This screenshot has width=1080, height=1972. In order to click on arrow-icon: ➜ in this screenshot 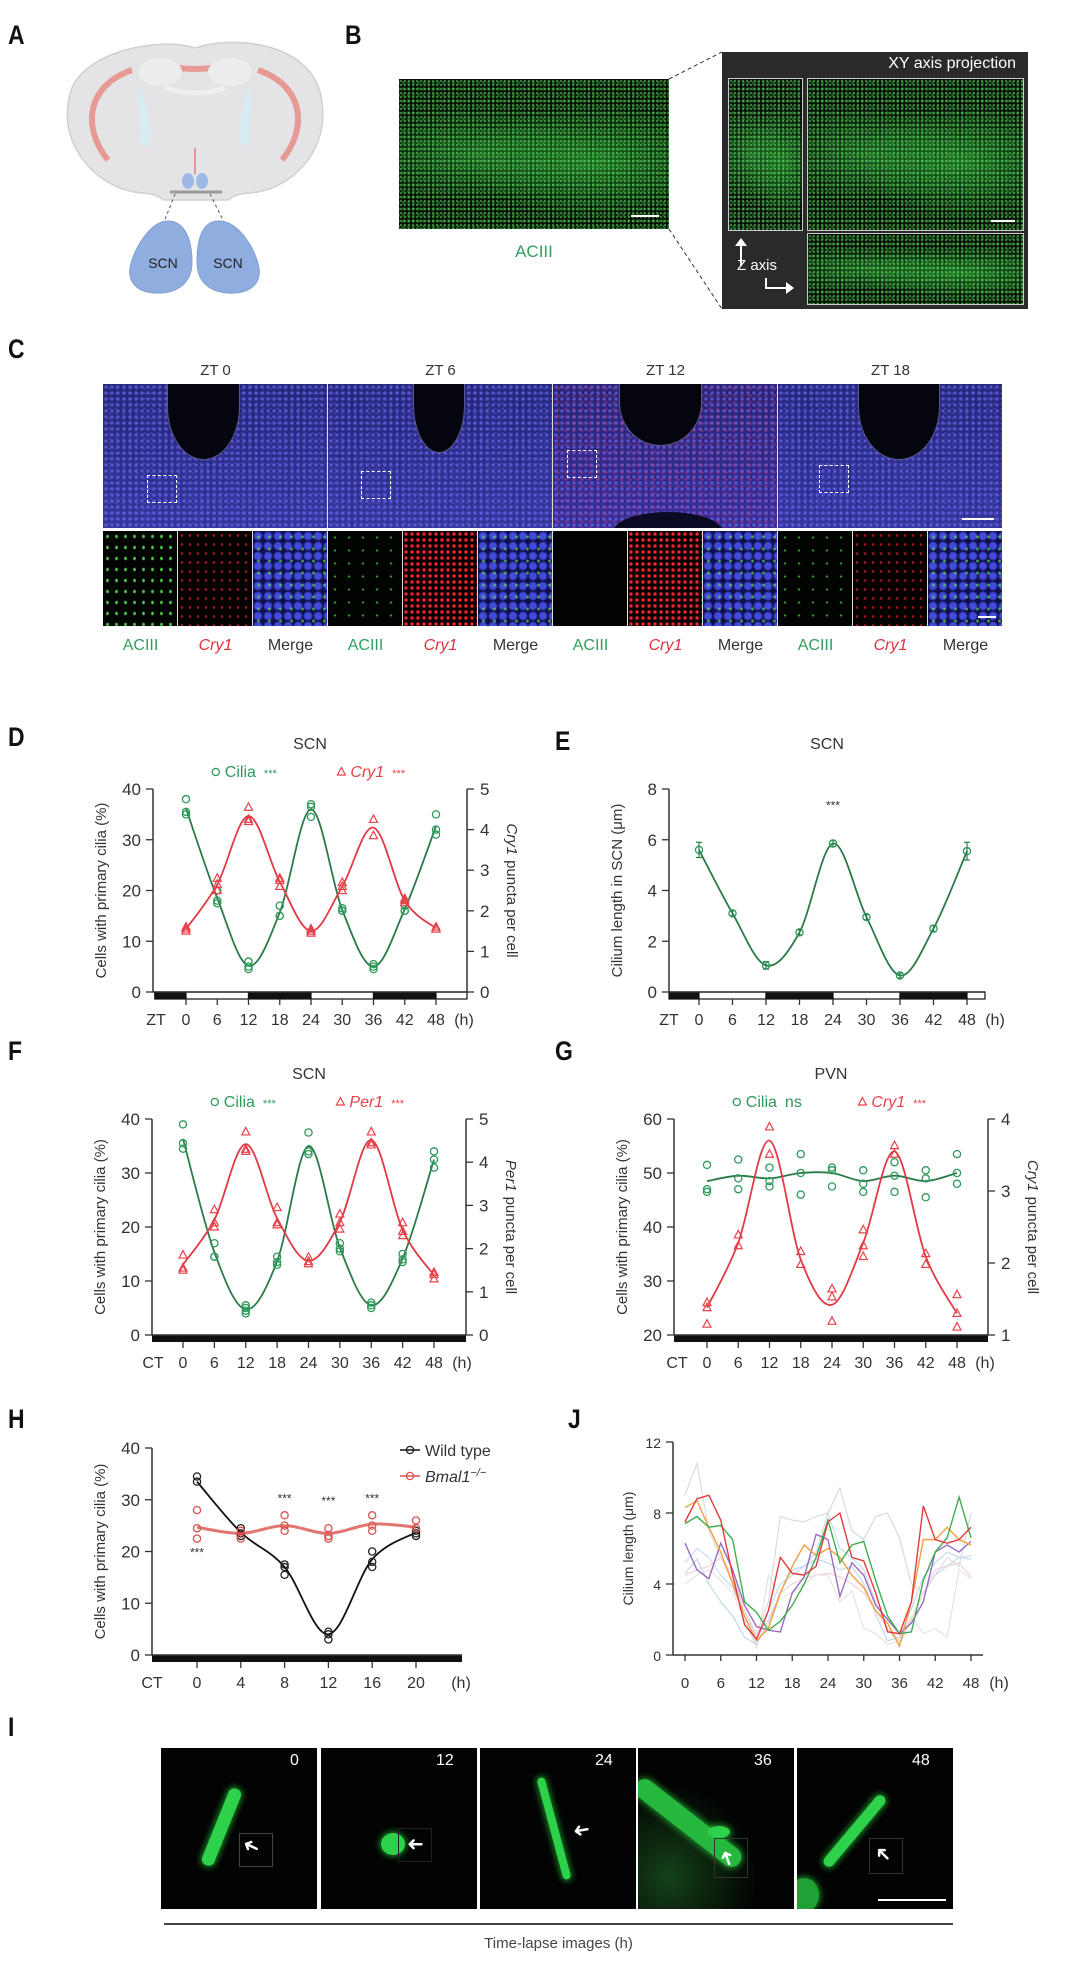, I will do `click(415, 1844)`.